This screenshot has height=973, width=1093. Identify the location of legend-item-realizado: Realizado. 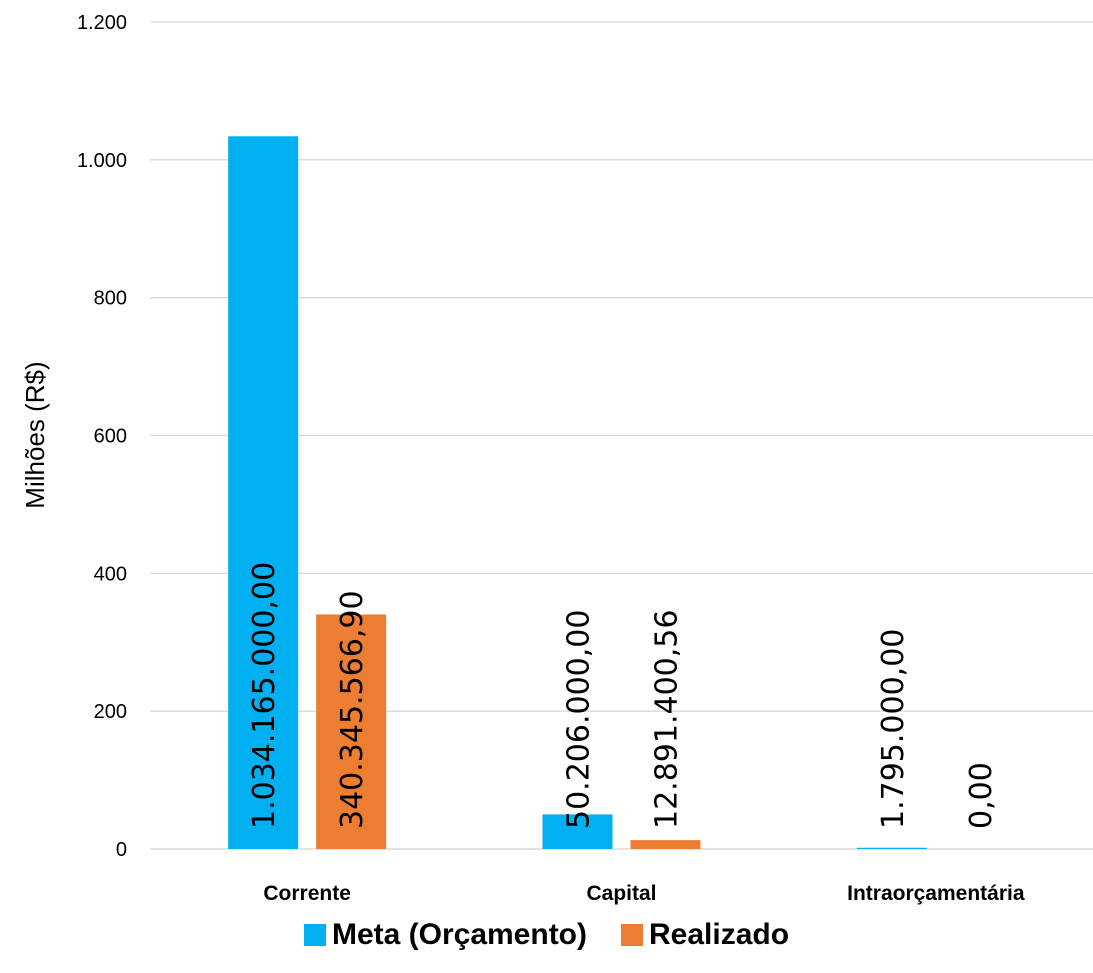
(705, 935).